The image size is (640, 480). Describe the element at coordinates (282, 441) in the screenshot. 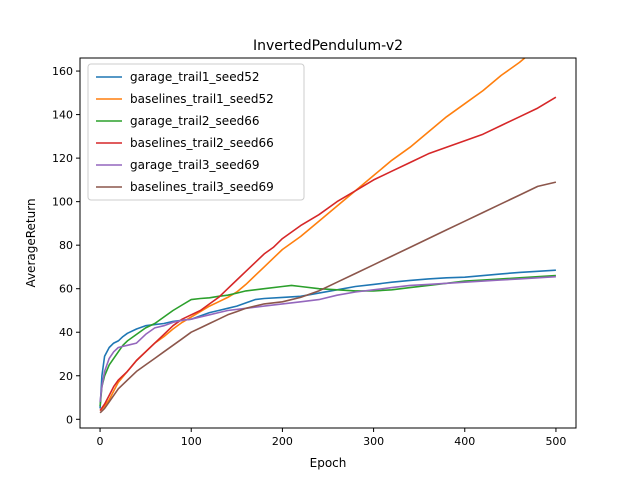

I see `x-tick-label: 200` at that location.